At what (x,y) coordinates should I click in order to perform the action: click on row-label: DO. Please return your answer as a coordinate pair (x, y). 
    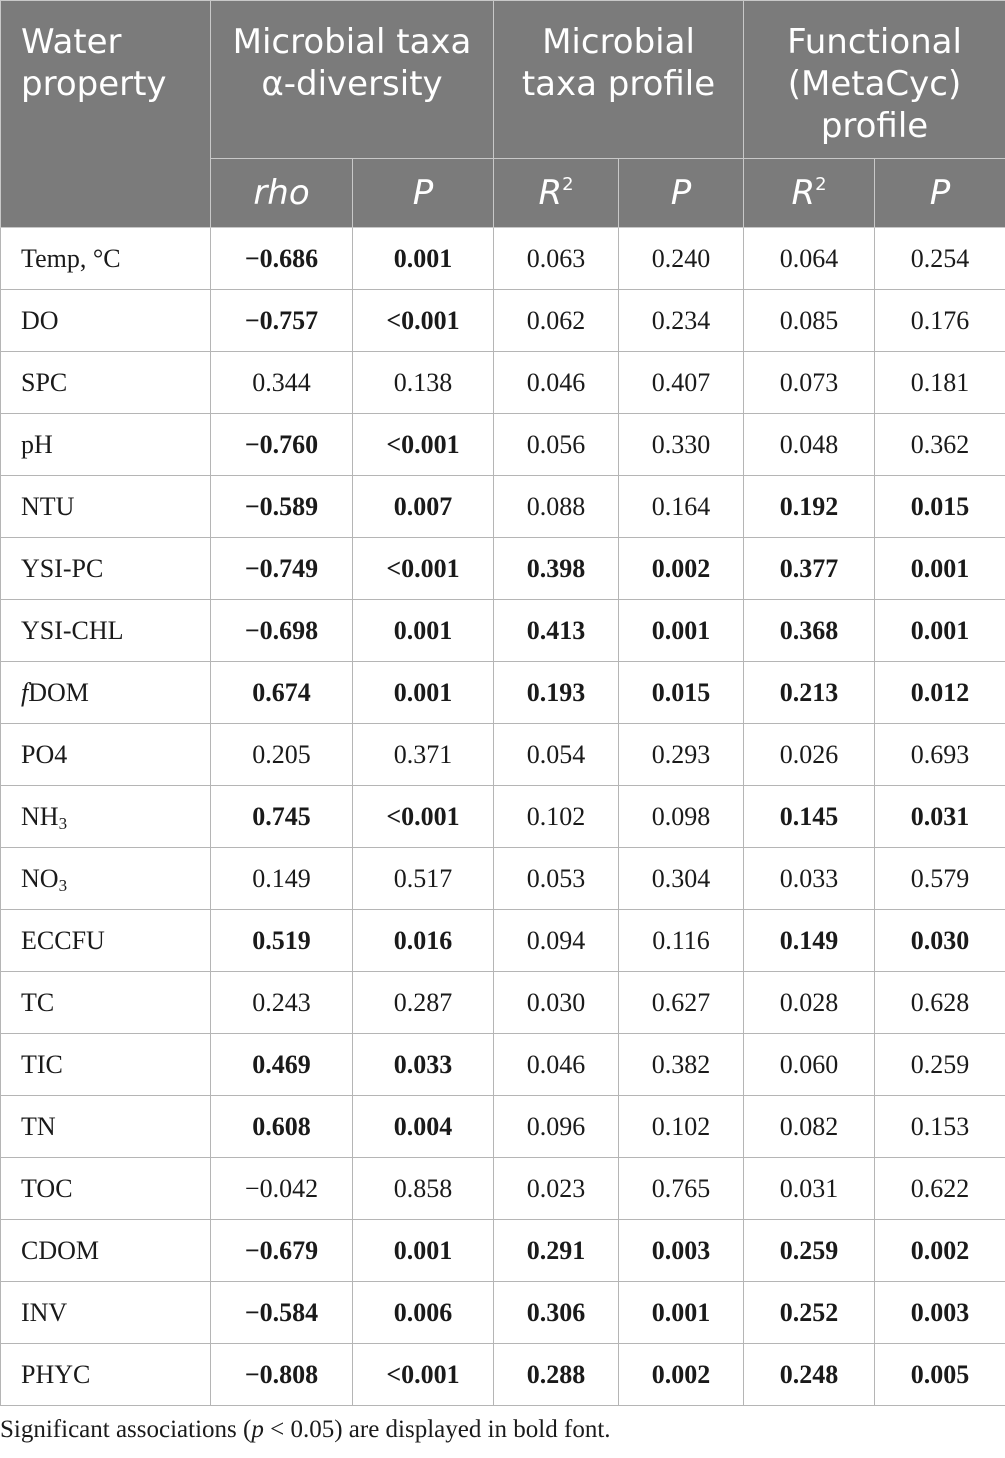
    Looking at the image, I should click on (105, 320).